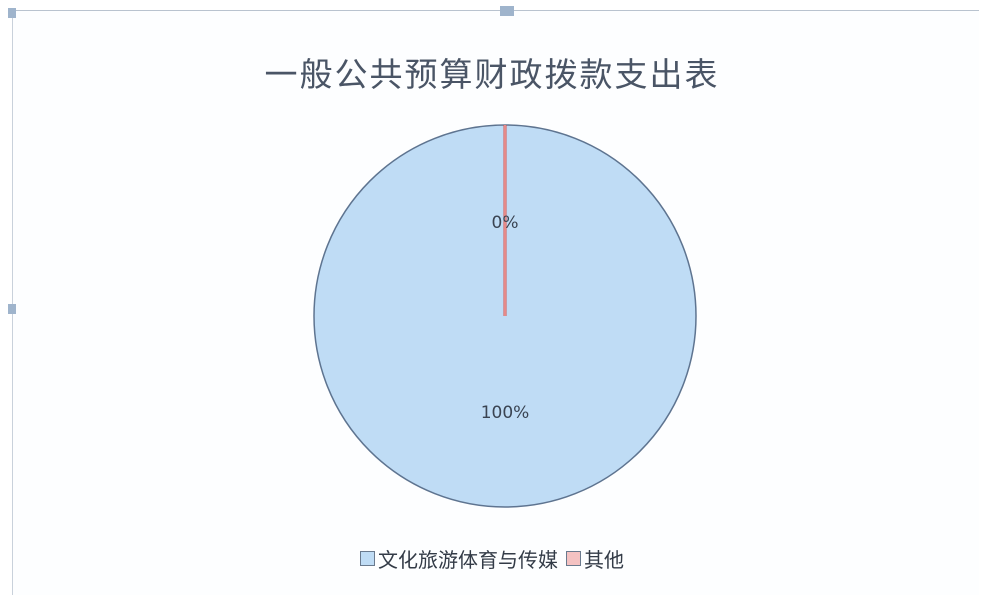 The height and width of the screenshot is (600, 984). Describe the element at coordinates (12, 13) in the screenshot. I see `resize-handle-top-left` at that location.